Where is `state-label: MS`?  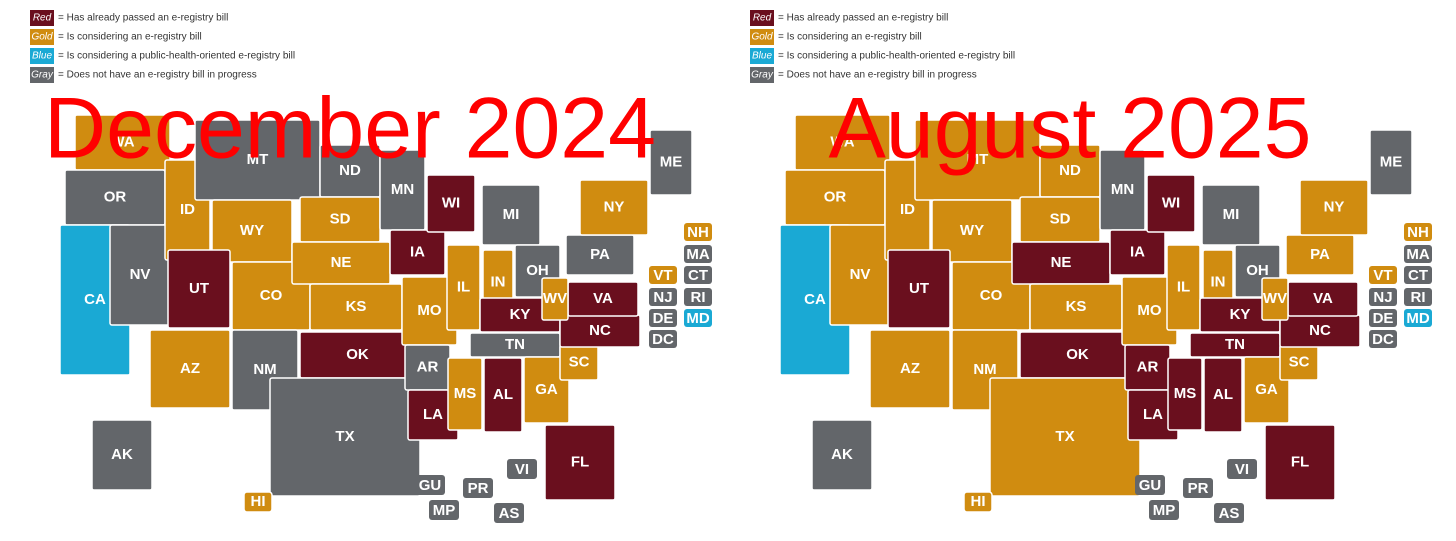 state-label: MS is located at coordinates (465, 393).